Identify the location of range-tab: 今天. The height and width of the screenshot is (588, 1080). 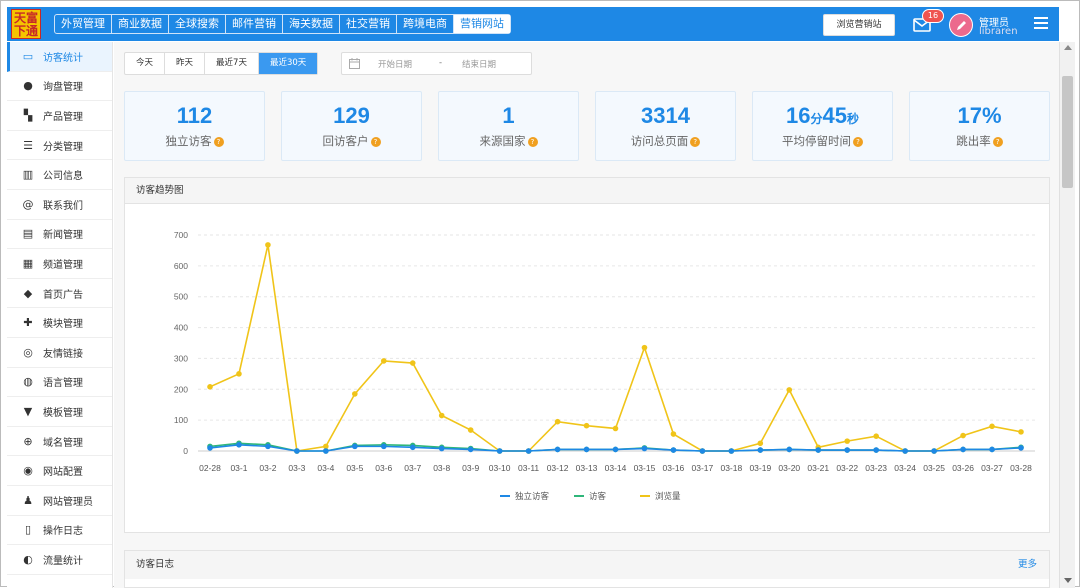
(145, 63).